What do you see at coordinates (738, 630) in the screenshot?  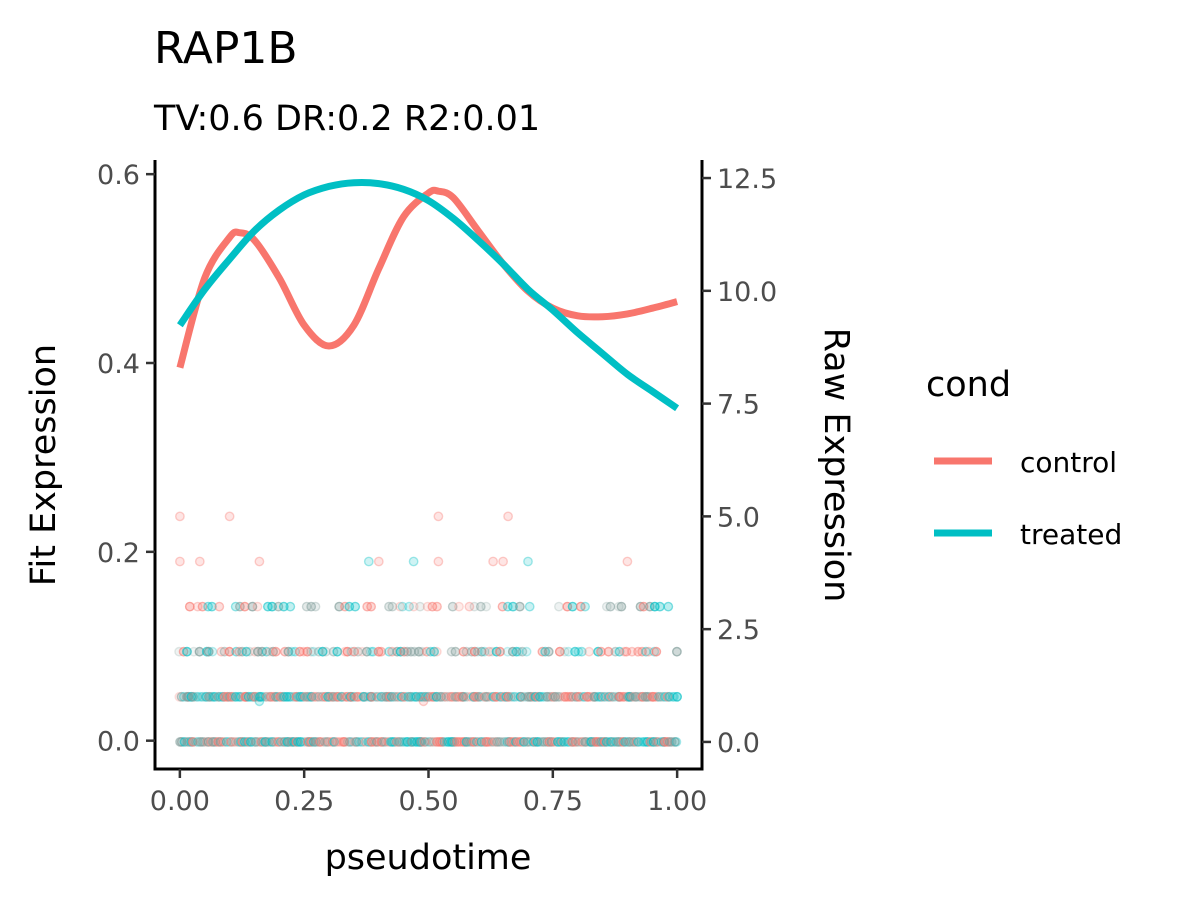 I see `y-right-tick-label: 2.5` at bounding box center [738, 630].